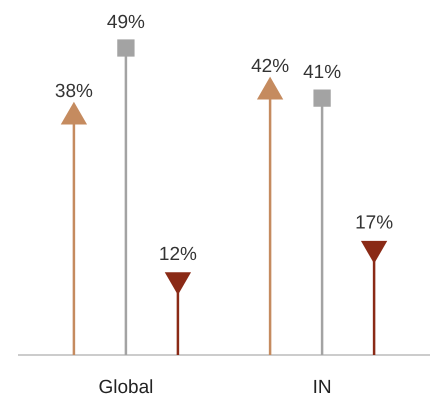 The height and width of the screenshot is (405, 430). What do you see at coordinates (322, 73) in the screenshot?
I see `data-label: 41%` at bounding box center [322, 73].